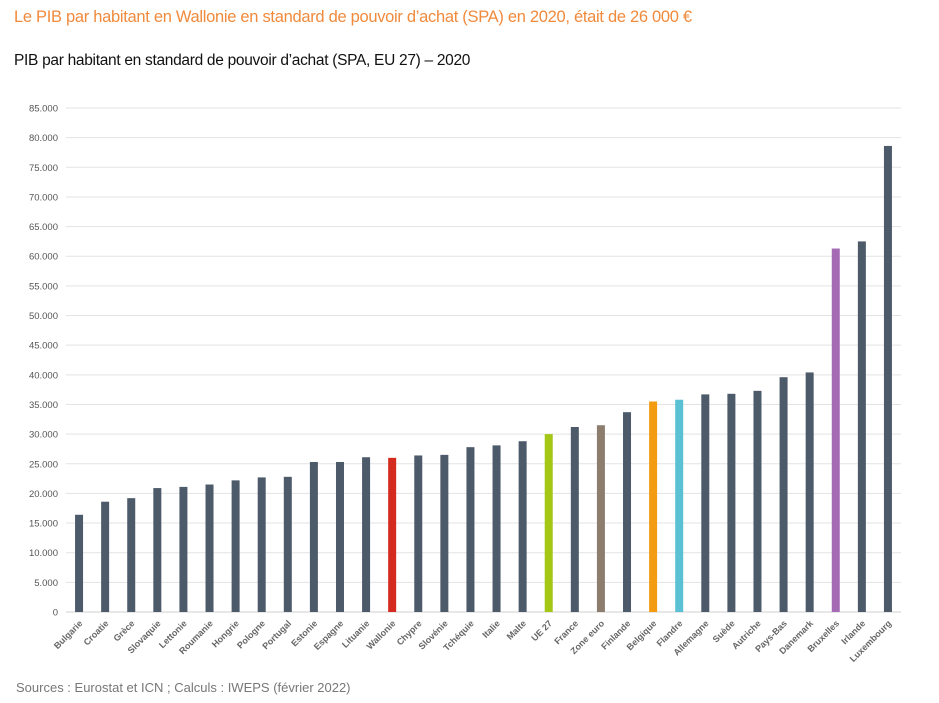 Image resolution: width=939 pixels, height=703 pixels. Describe the element at coordinates (105, 556) in the screenshot. I see `bar-croatie` at that location.